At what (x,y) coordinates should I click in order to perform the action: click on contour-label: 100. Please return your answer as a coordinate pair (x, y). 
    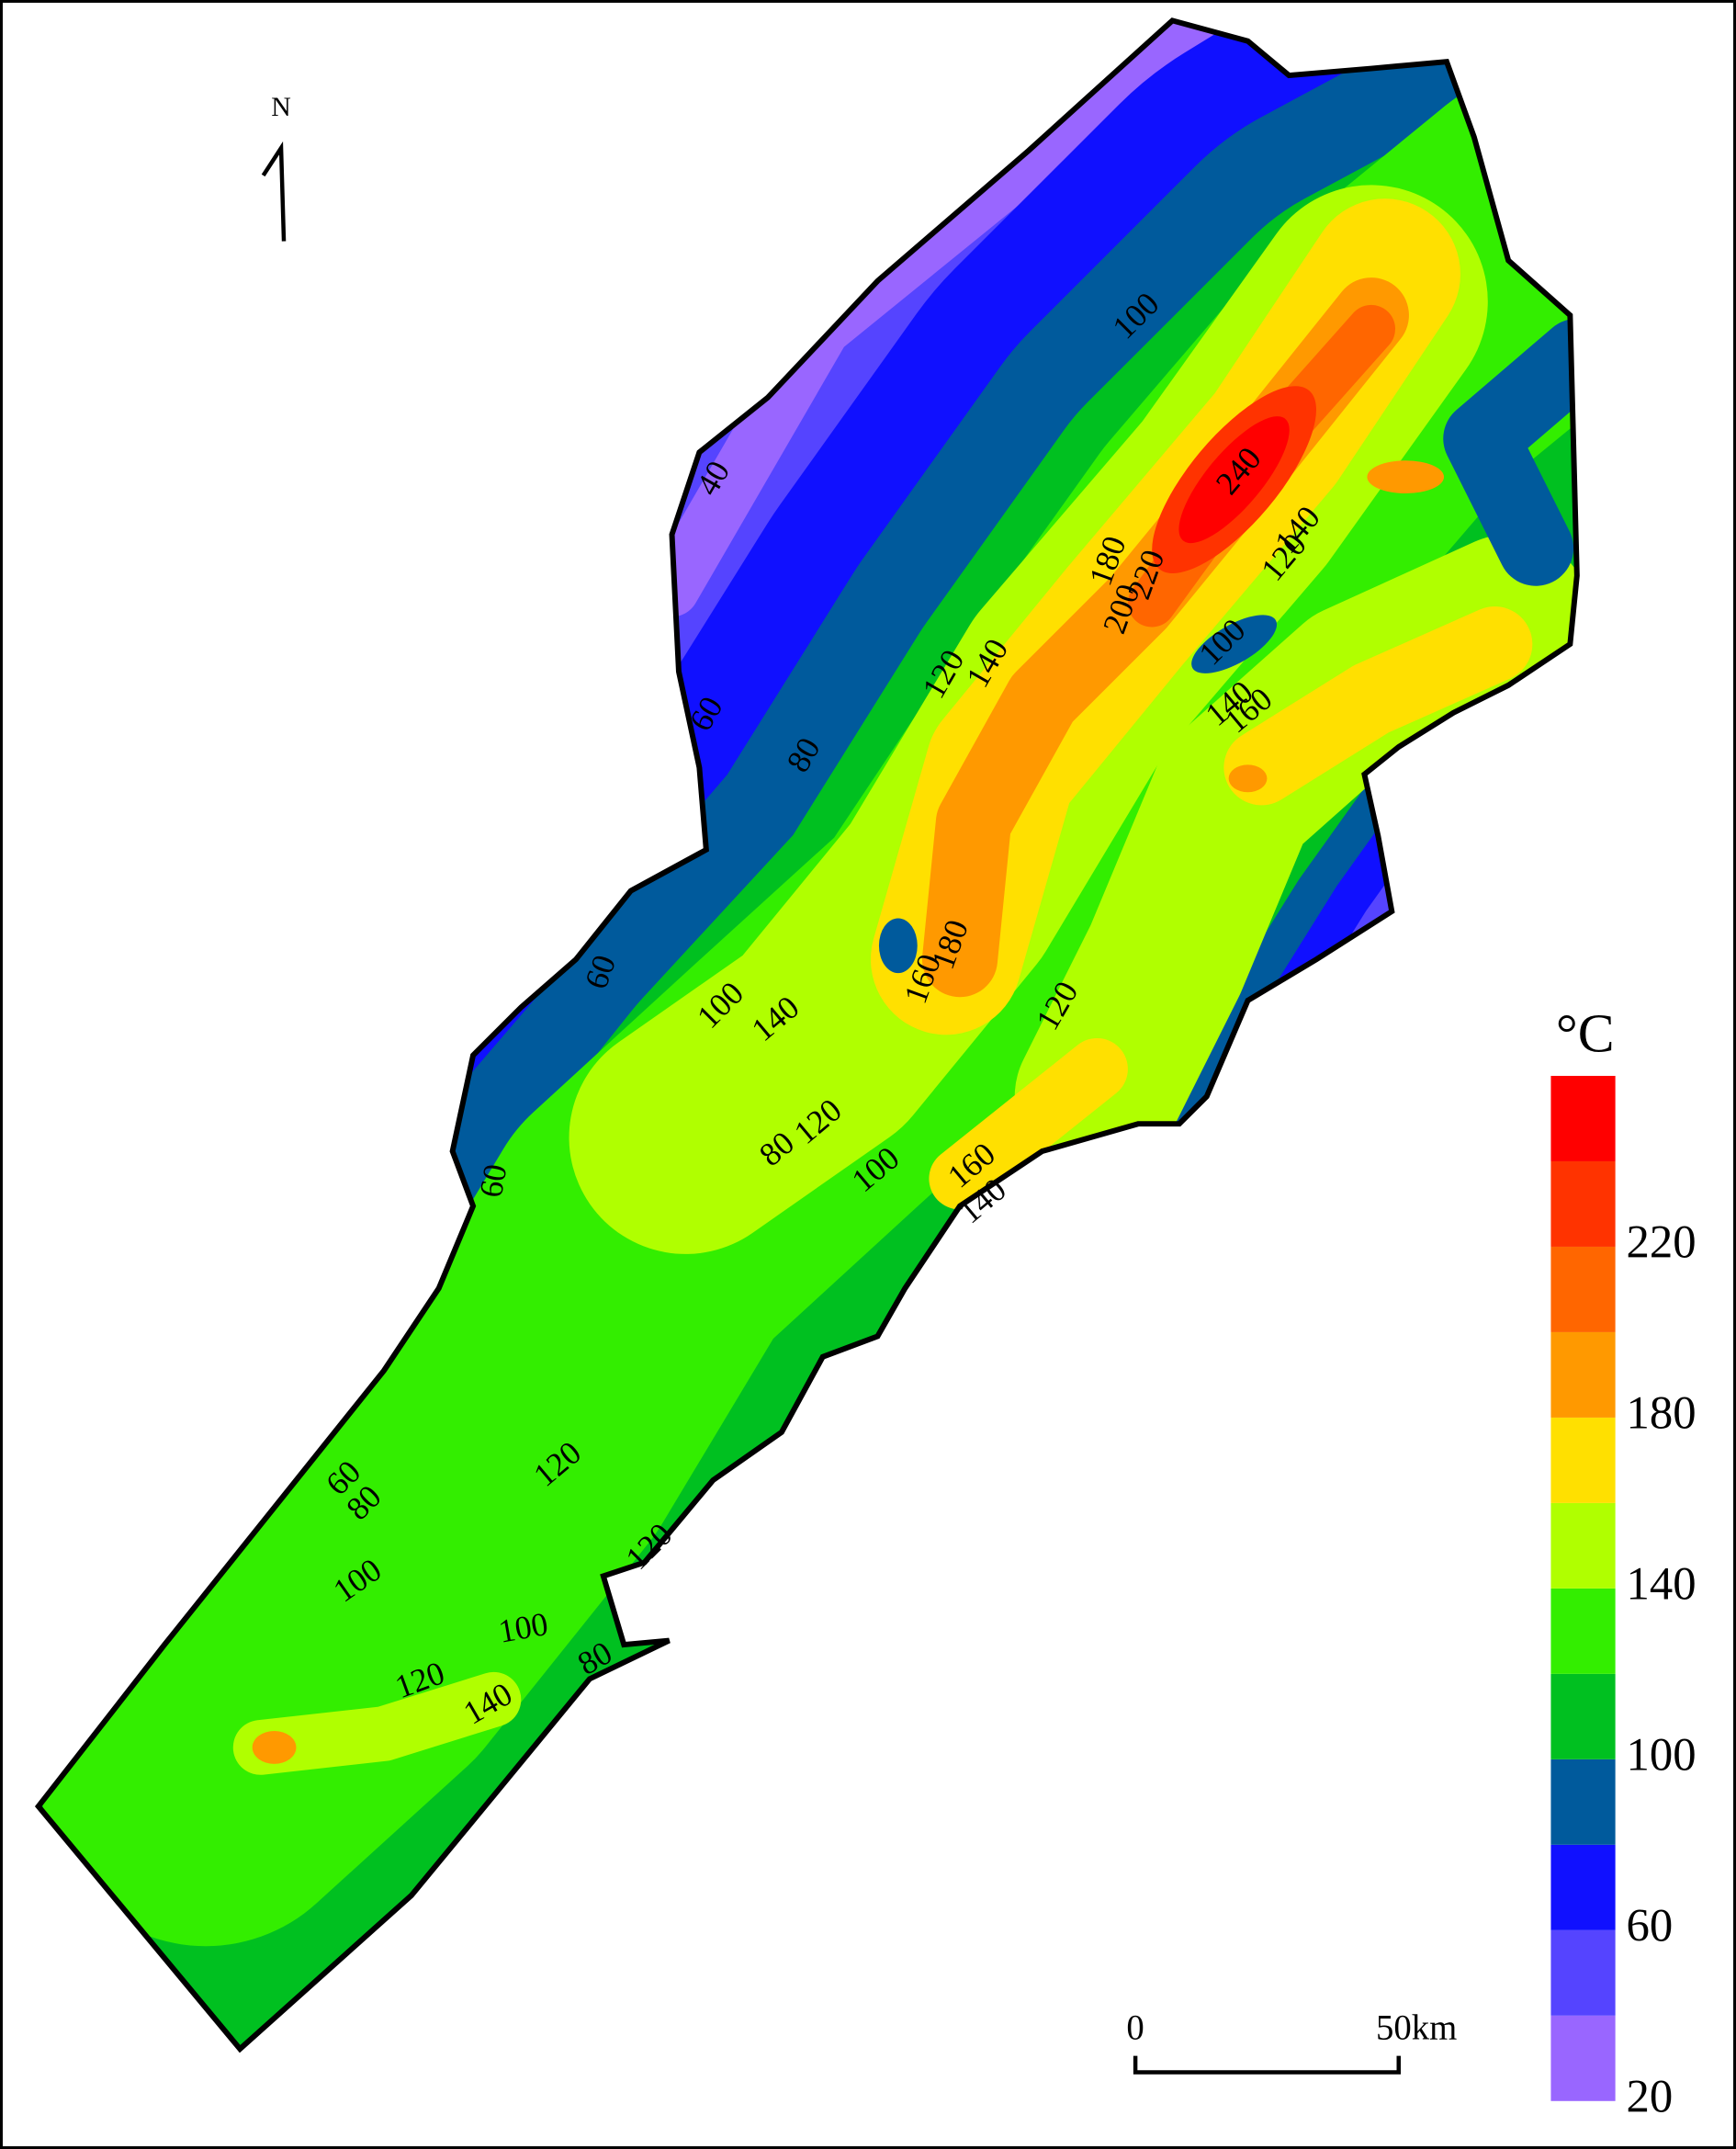
    Looking at the image, I should click on (523, 1627).